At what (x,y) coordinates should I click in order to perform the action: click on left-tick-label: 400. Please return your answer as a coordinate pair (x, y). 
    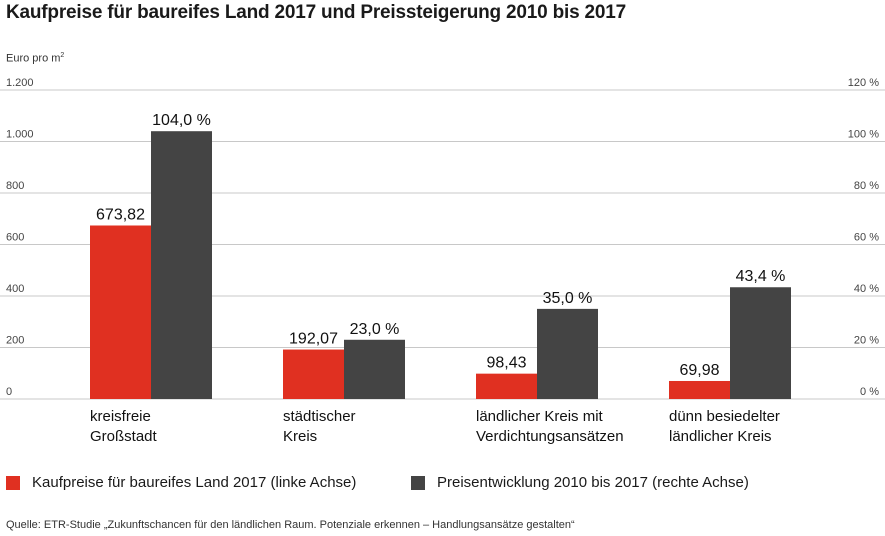
    Looking at the image, I should click on (15, 289).